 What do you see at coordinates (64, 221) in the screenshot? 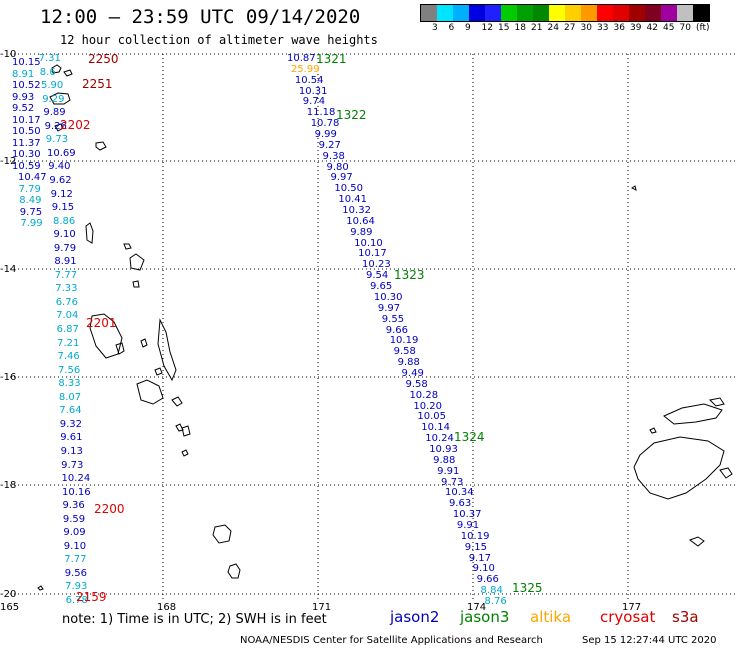
I see `wave-height-value: 8.86` at bounding box center [64, 221].